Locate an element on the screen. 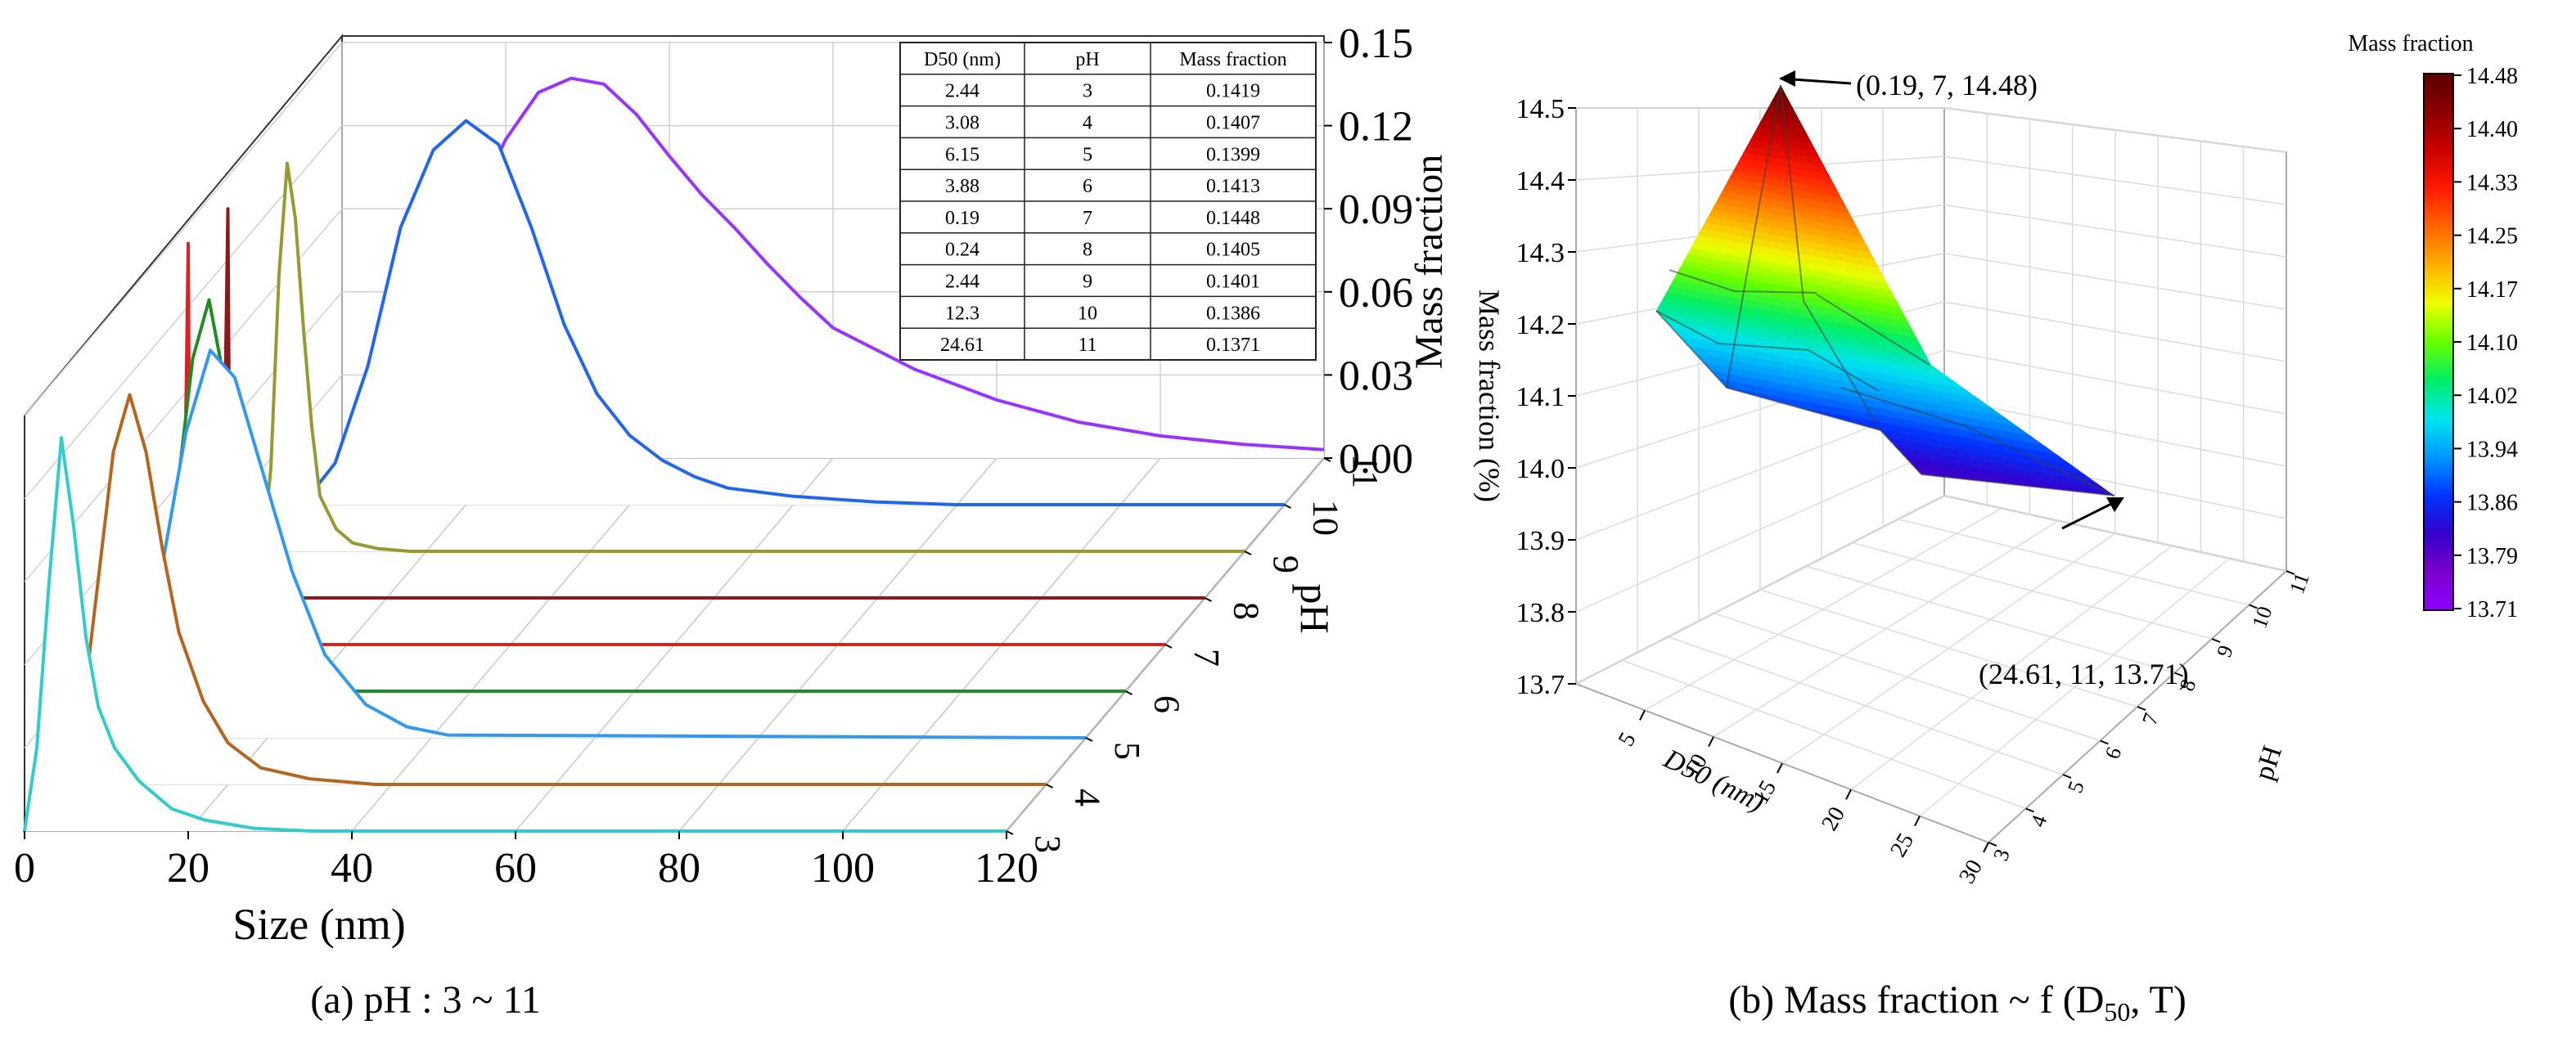 The image size is (2576, 1047). mass-fraction-pct-axis-label: Mass fraction (%) is located at coordinates (1489, 396).